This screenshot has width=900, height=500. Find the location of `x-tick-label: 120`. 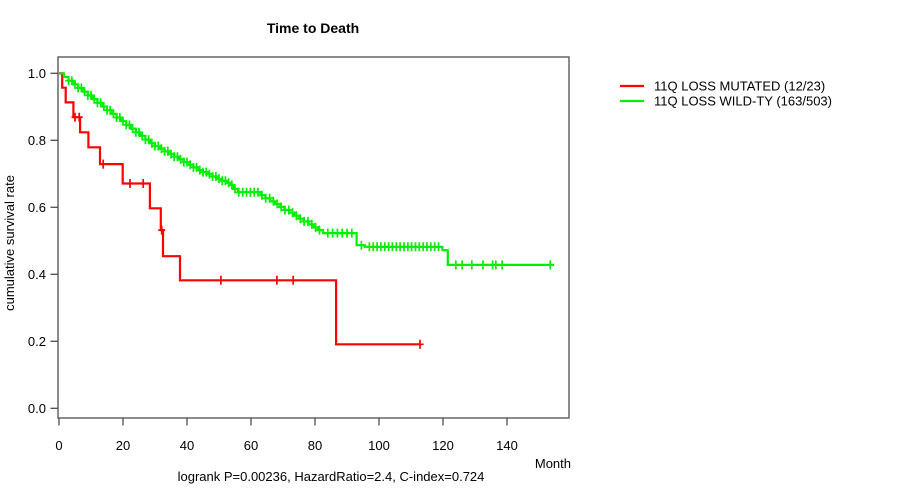

x-tick-label: 120 is located at coordinates (443, 445).